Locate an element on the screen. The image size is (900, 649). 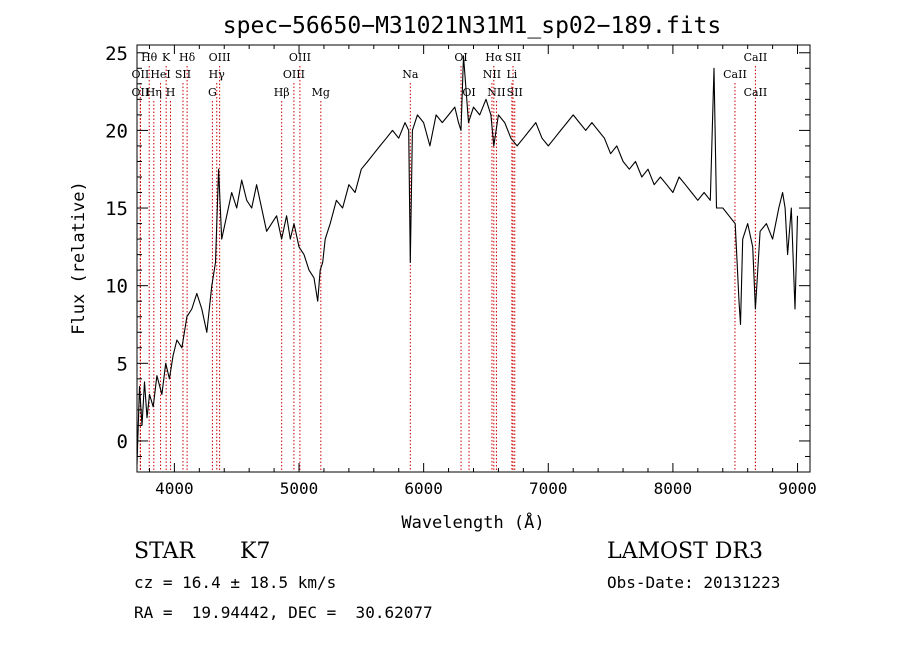
x-tick-label-1: 5000 is located at coordinates (299, 488).